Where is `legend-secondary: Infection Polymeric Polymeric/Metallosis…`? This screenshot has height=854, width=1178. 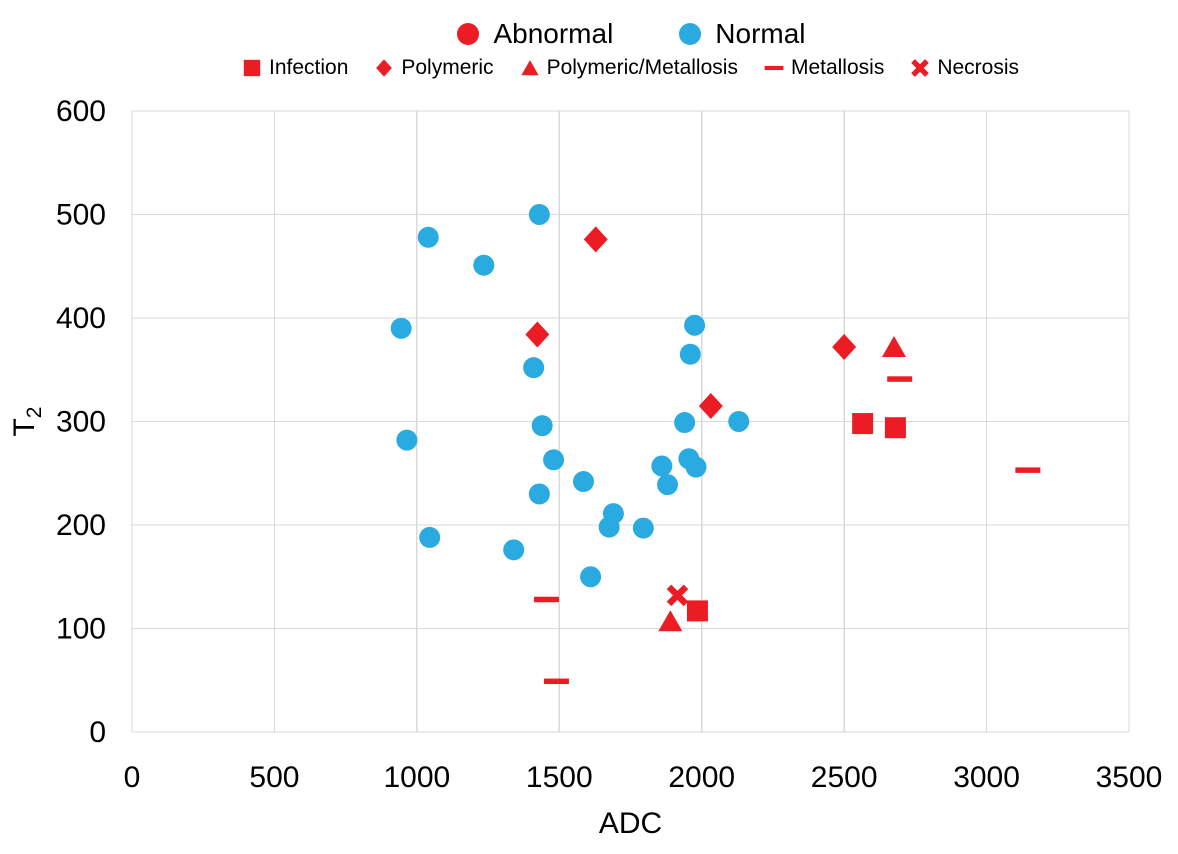
legend-secondary: Infection Polymeric Polymeric/Metallosis… is located at coordinates (630, 68).